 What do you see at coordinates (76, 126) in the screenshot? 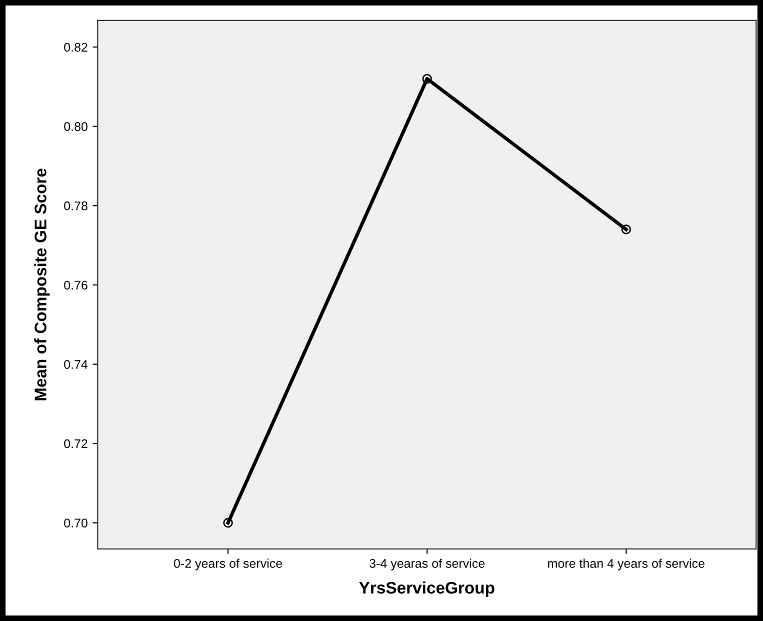
I see `y-tick-label: 0.80` at bounding box center [76, 126].